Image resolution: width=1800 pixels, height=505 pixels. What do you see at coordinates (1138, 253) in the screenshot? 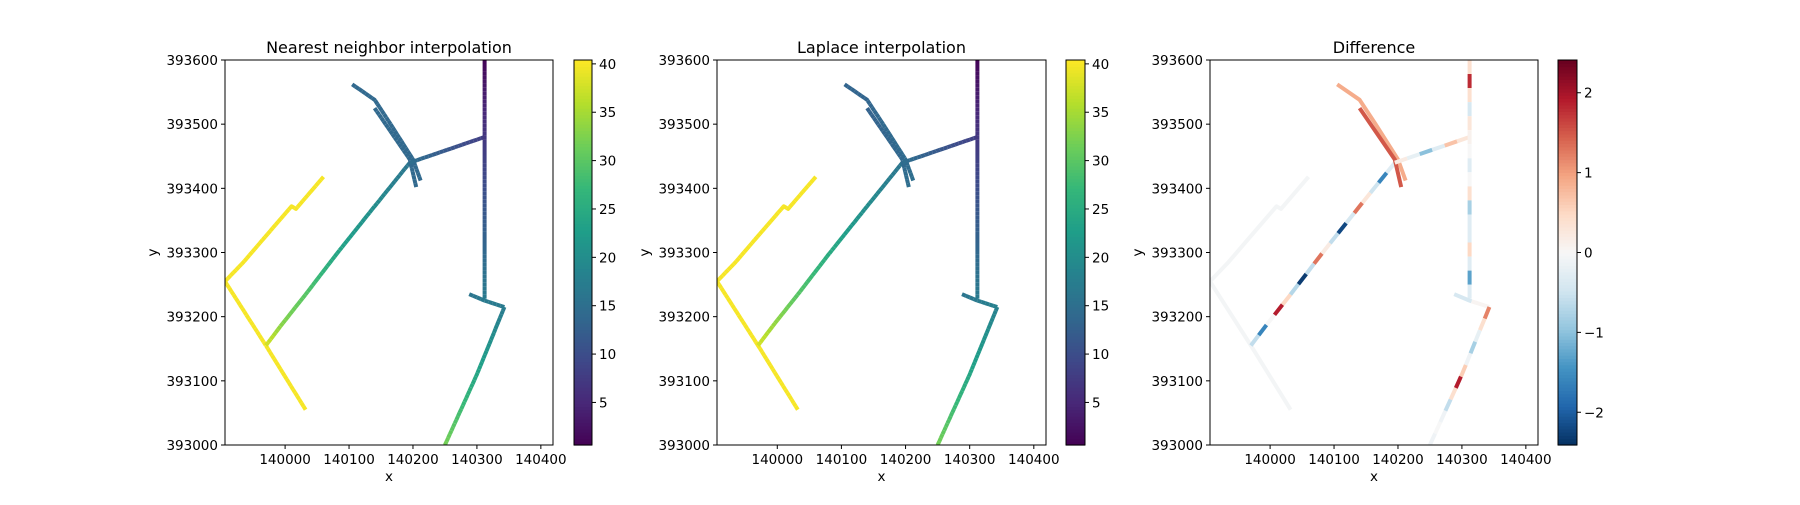
I see `y-axis-label: y` at bounding box center [1138, 253].